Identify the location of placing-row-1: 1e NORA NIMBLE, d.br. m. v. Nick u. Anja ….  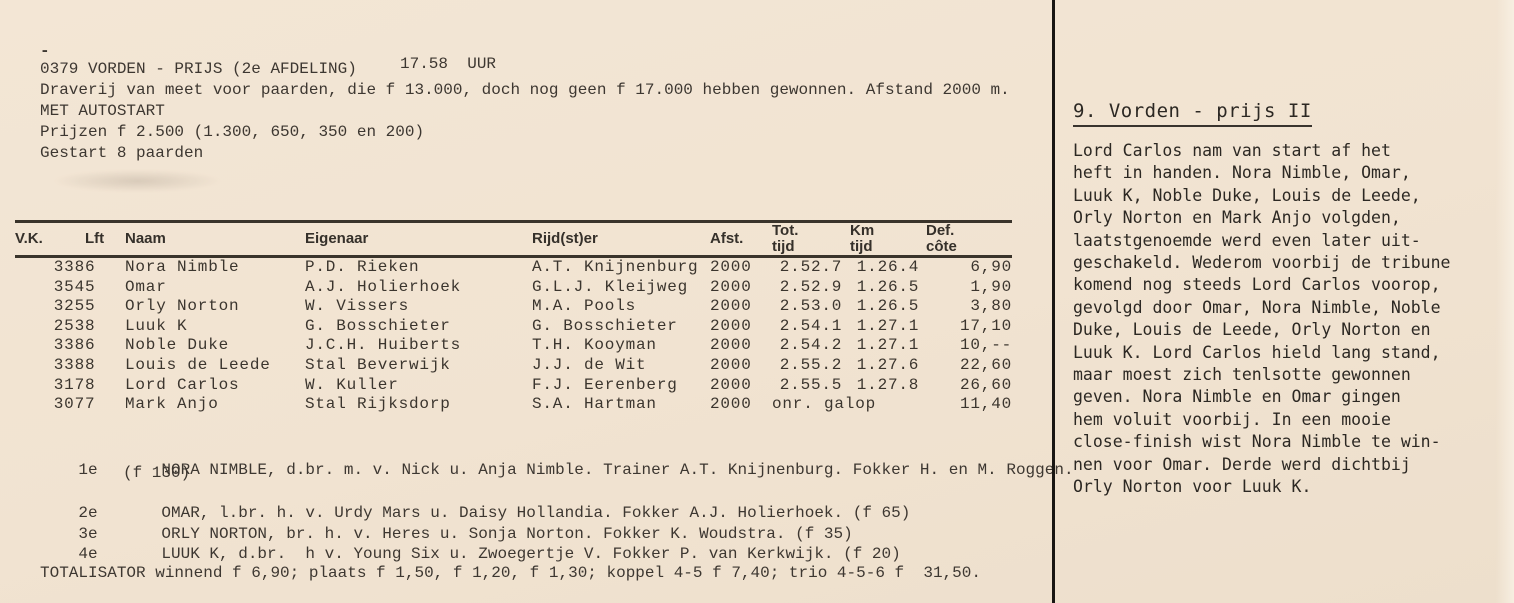
(557, 470).